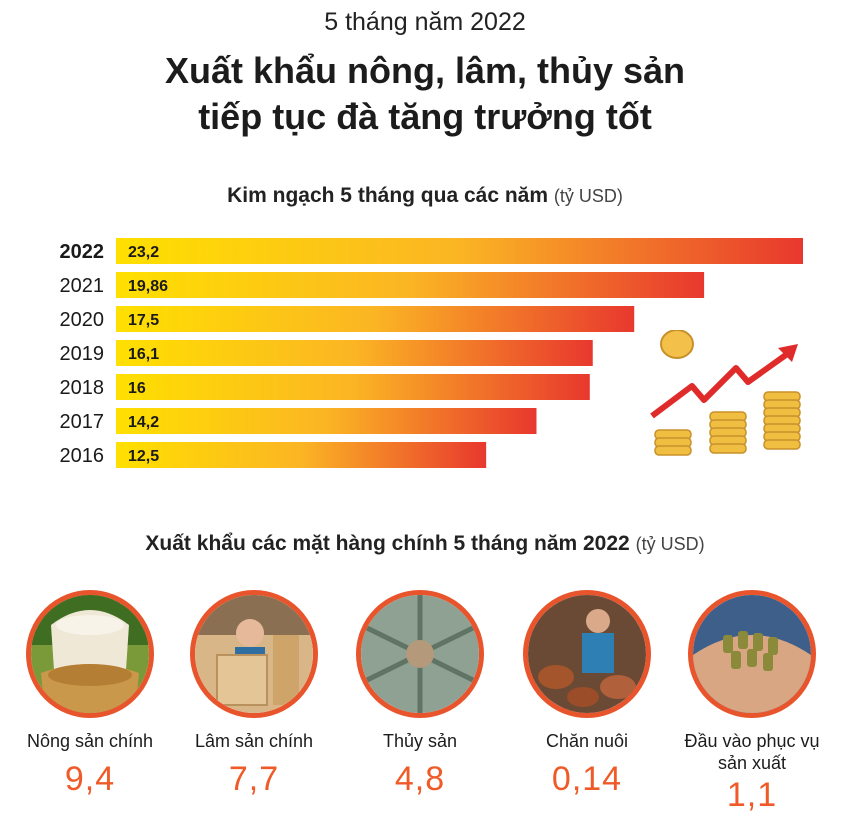  Describe the element at coordinates (388, 195) in the screenshot. I see `chart-title-text: Kim ngạch 5 tháng qua các năm` at that location.